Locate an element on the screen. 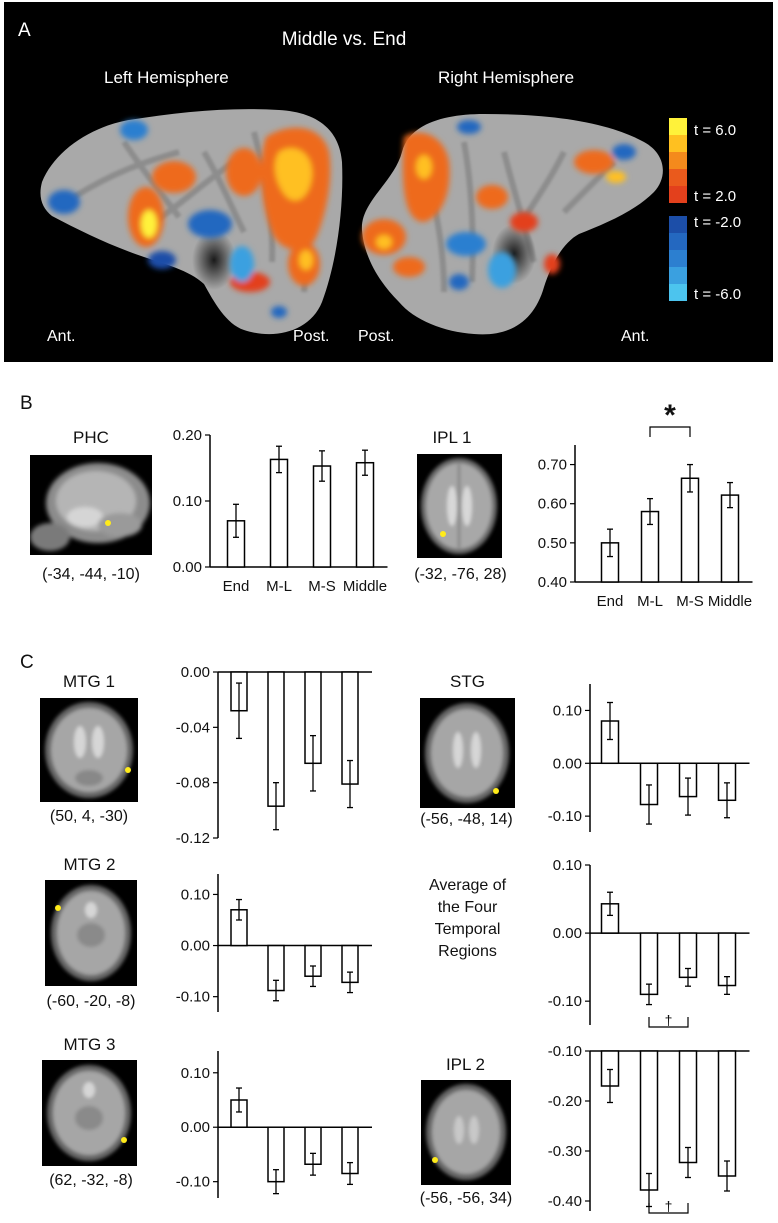 This screenshot has width=778, height=1223. y-tick-label: 0.50 is located at coordinates (552, 543).